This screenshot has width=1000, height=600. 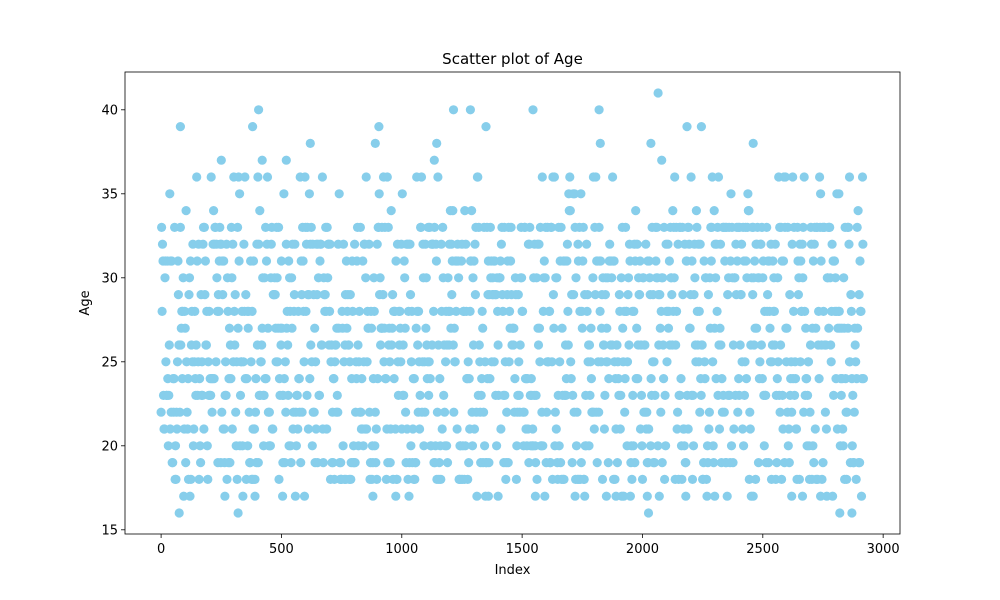 I want to click on x-tick-label: 2500, so click(x=762, y=549).